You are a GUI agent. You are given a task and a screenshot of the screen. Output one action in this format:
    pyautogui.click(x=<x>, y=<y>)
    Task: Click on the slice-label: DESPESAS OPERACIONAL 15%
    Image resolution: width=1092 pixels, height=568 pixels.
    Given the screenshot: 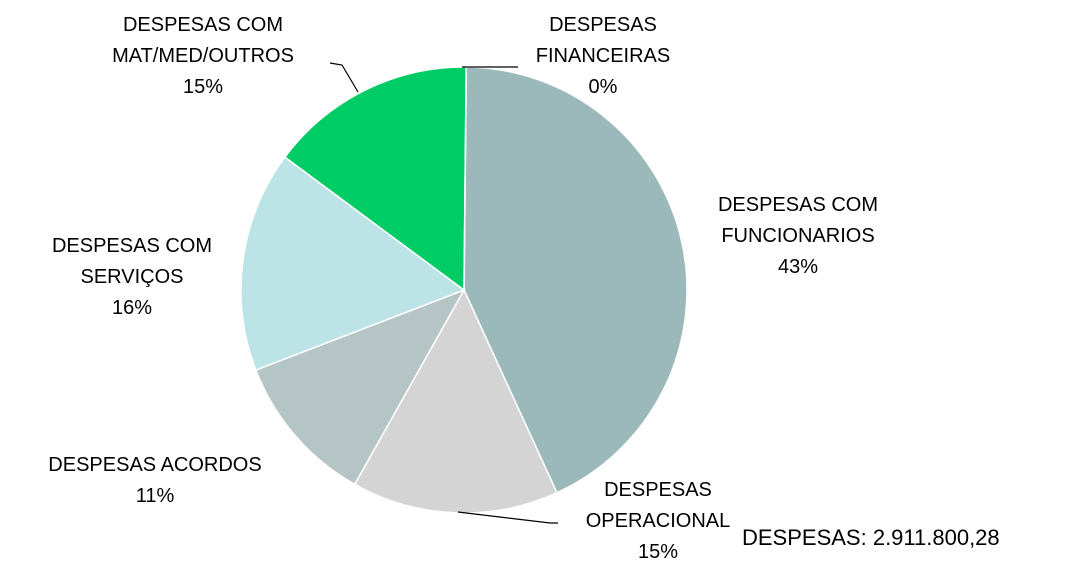 What is the action you would take?
    pyautogui.click(x=658, y=521)
    